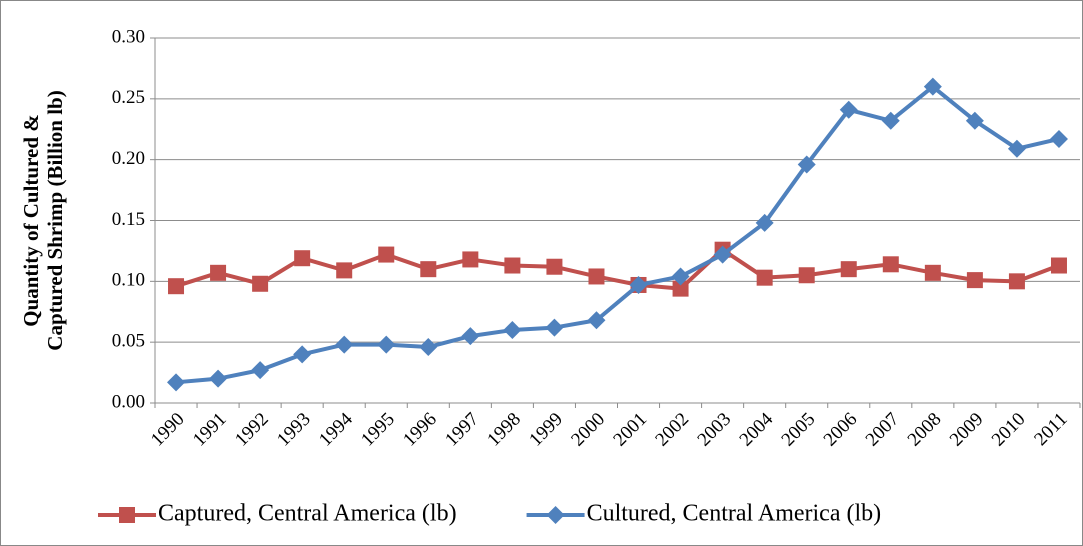  What do you see at coordinates (617, 269) in the screenshot?
I see `series-line` at bounding box center [617, 269].